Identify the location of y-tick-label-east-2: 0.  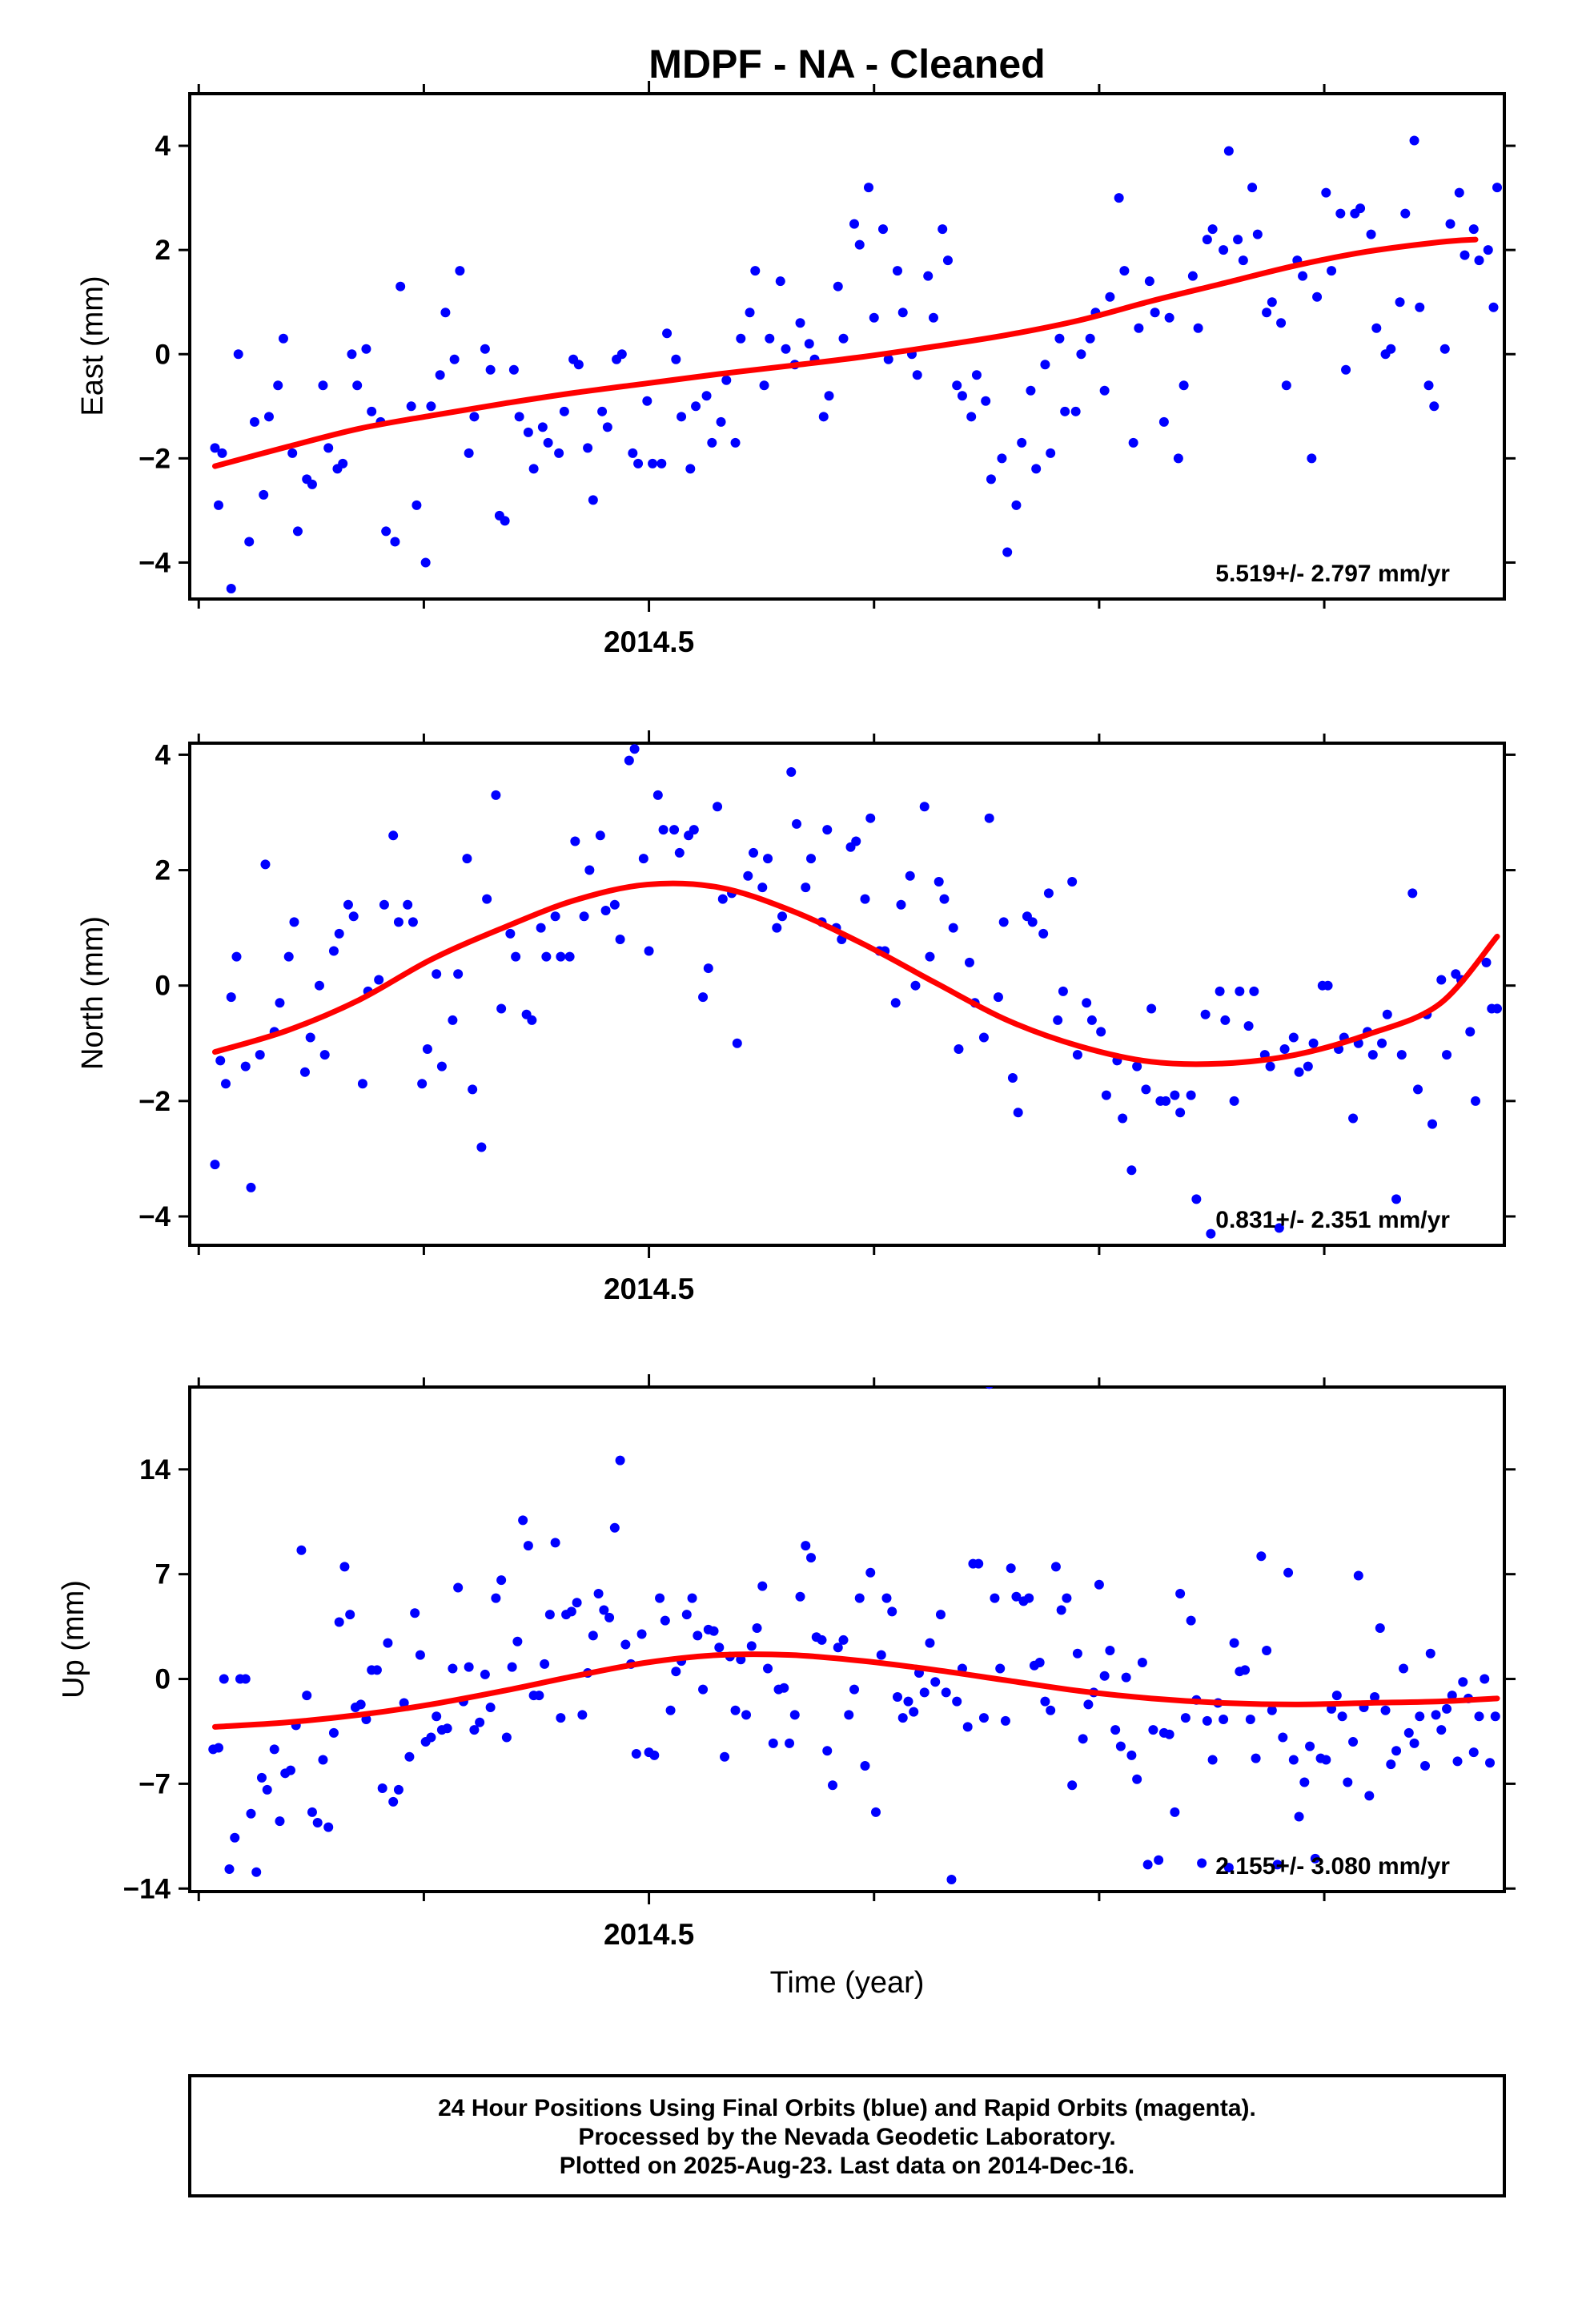
(163, 354).